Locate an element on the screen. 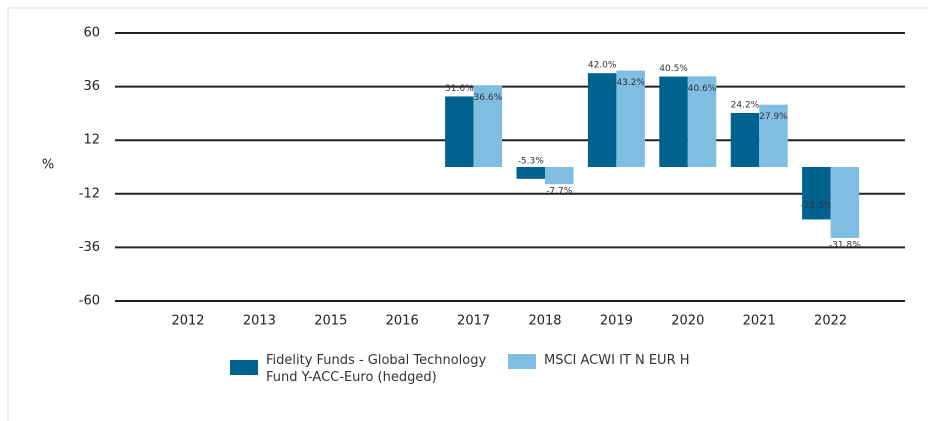 This screenshot has height=421, width=928. y-tick-label: -36 is located at coordinates (89, 247).